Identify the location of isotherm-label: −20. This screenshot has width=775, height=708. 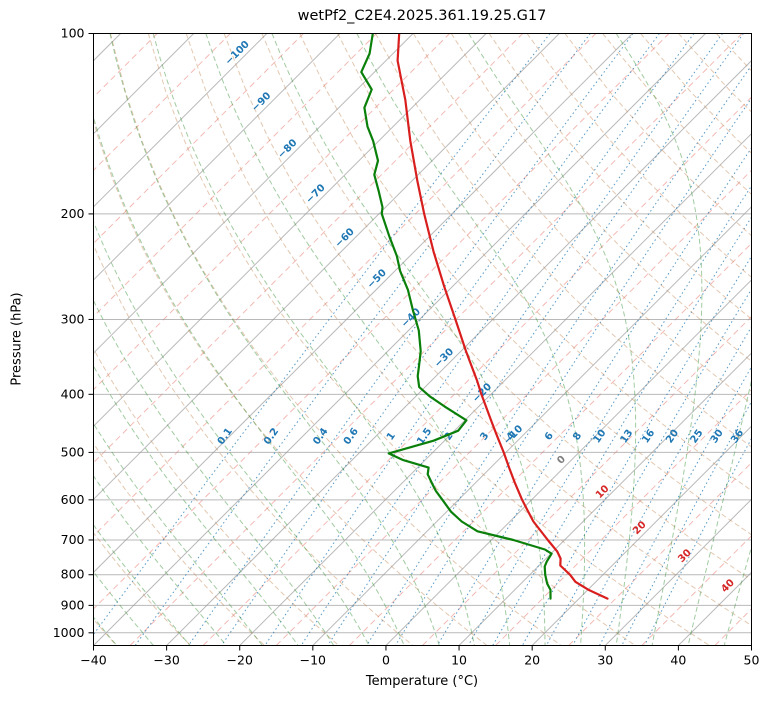
(483, 393).